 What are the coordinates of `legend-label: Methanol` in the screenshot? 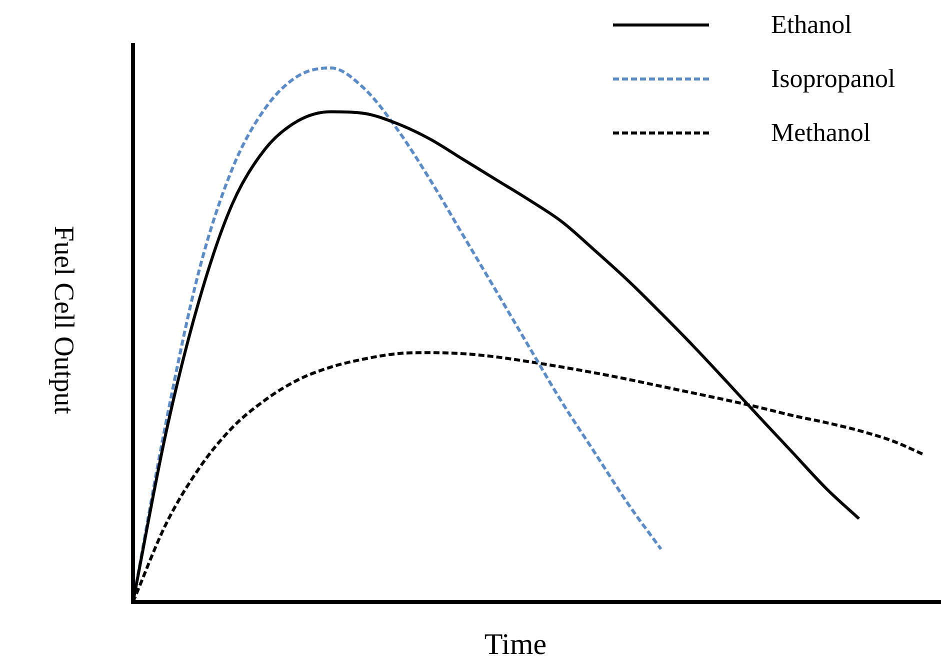 It's located at (821, 133).